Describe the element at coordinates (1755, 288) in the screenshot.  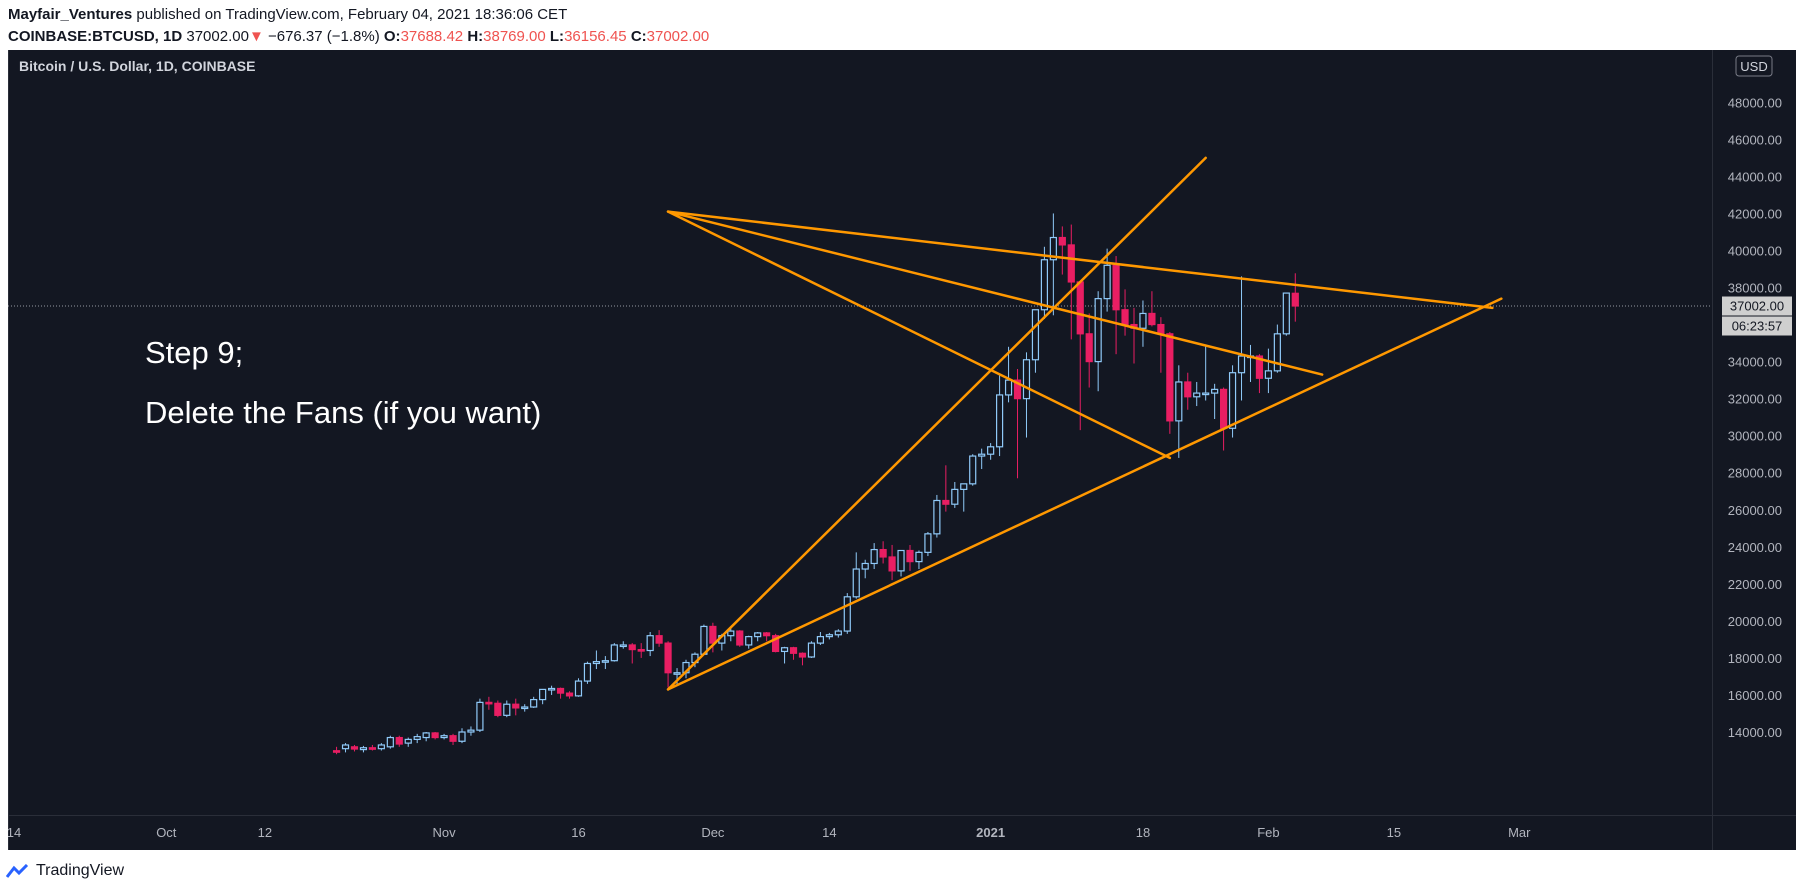
I see `price-tick-label: 38000.00` at that location.